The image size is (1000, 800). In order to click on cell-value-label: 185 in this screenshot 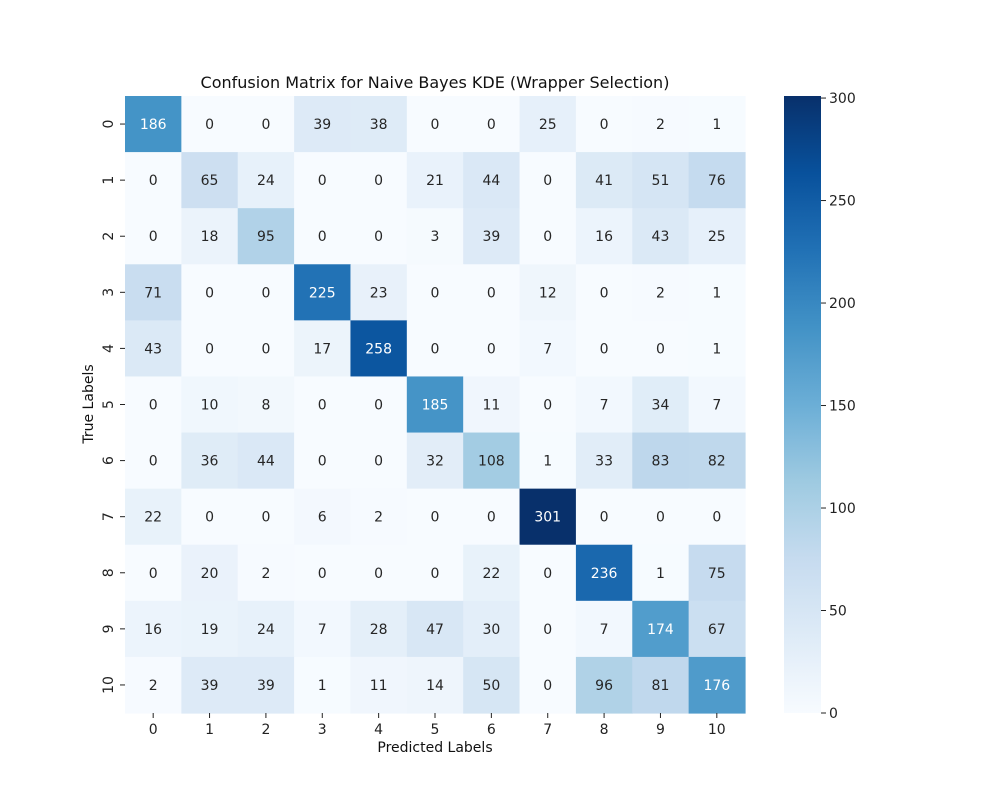, I will do `click(435, 406)`.